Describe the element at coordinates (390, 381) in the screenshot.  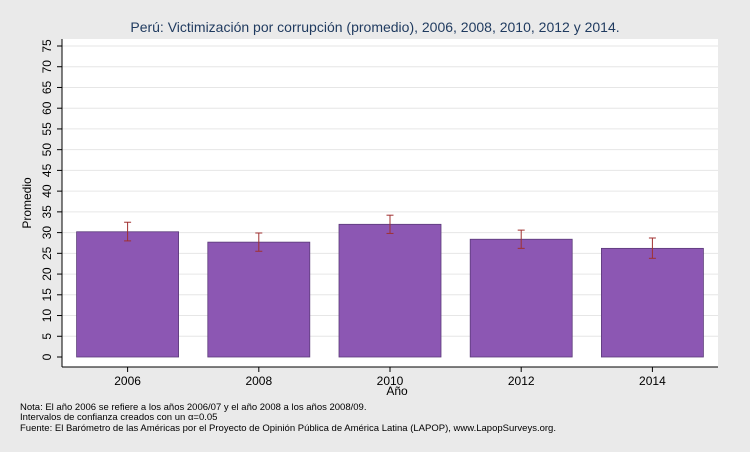
I see `x-tick-label: 2010` at that location.